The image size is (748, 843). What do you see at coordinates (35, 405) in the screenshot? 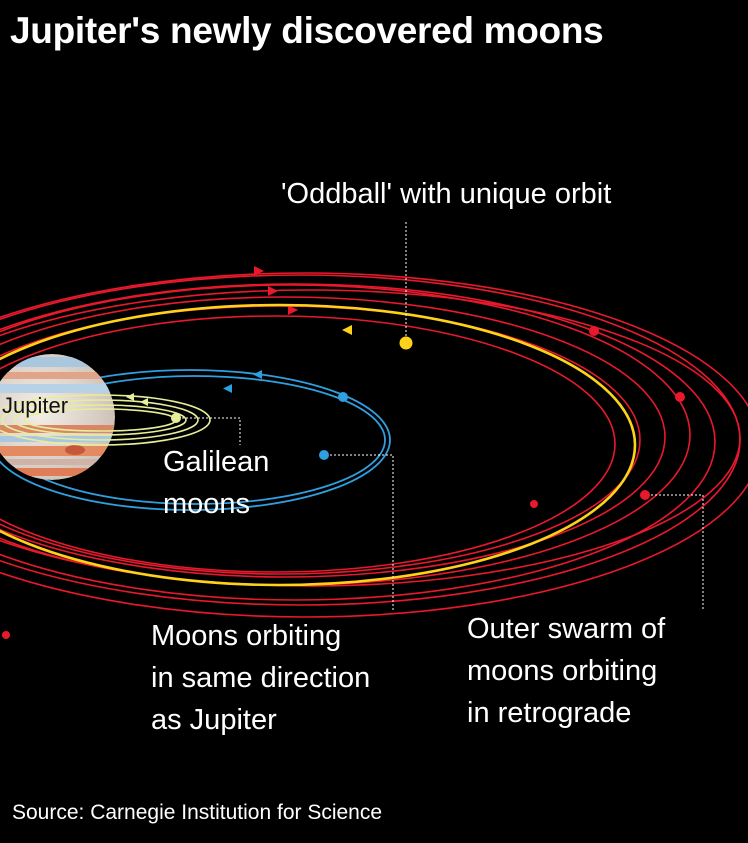
I see `jupiter-label: Jupiter` at bounding box center [35, 405].